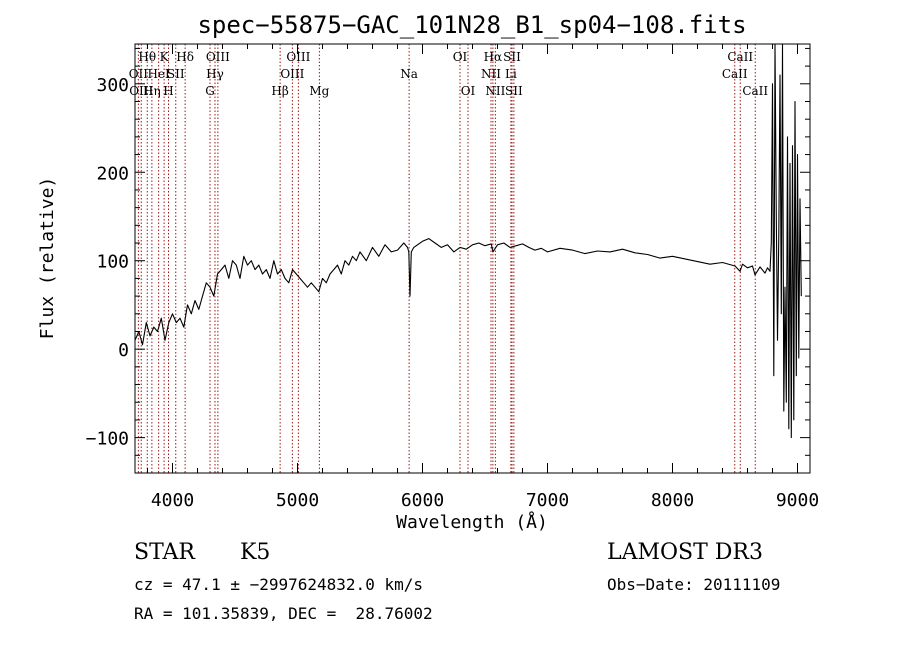 This screenshot has width=900, height=649. What do you see at coordinates (47, 258) in the screenshot?
I see `y-axis-label: Flux (relative)` at bounding box center [47, 258].